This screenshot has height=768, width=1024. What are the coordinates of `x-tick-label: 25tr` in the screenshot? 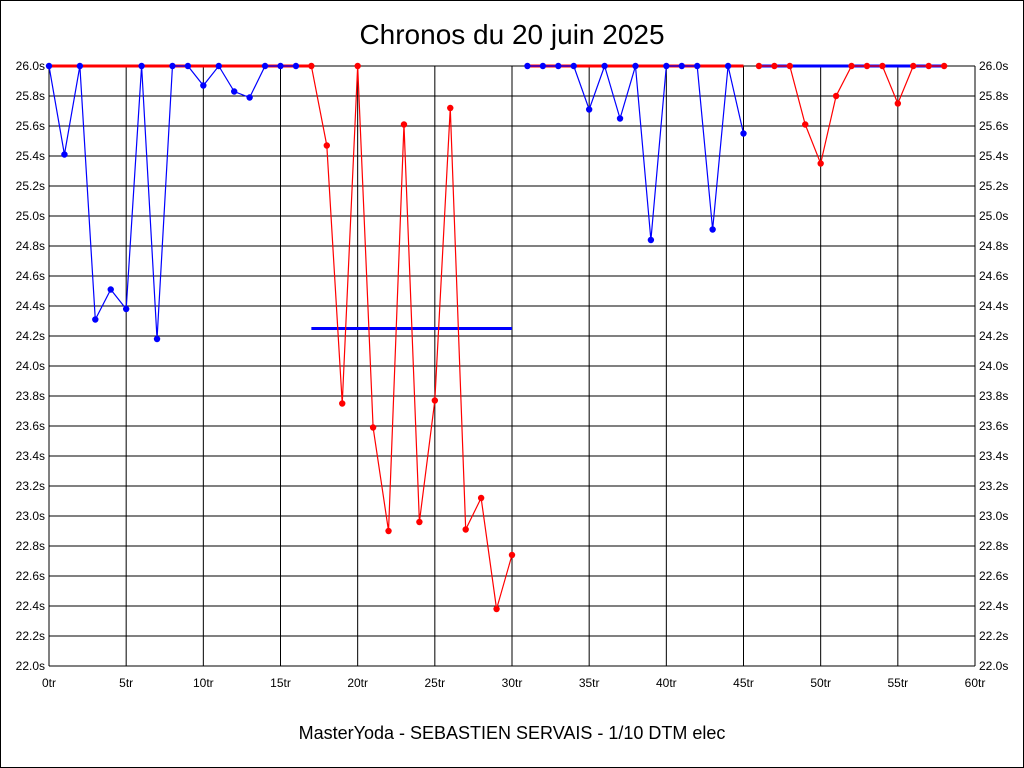 It's located at (434, 683).